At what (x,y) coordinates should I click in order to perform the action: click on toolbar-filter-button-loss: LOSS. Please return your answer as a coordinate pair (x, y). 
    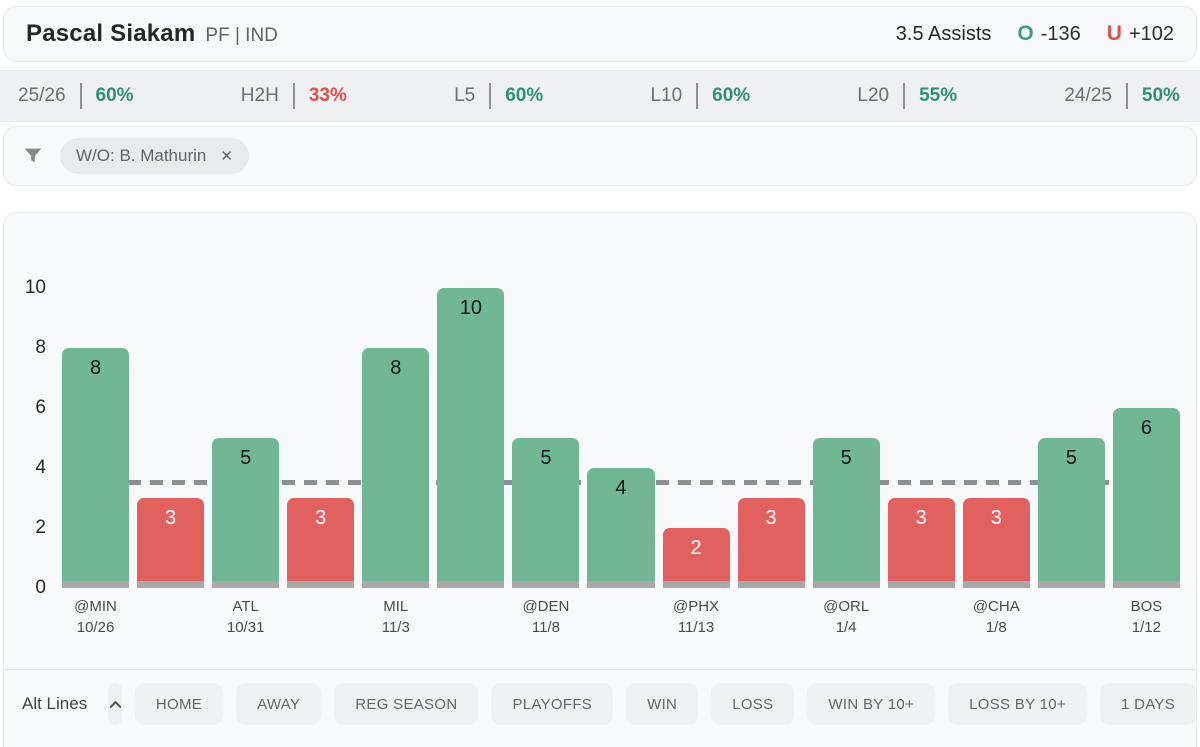
    Looking at the image, I should click on (753, 704).